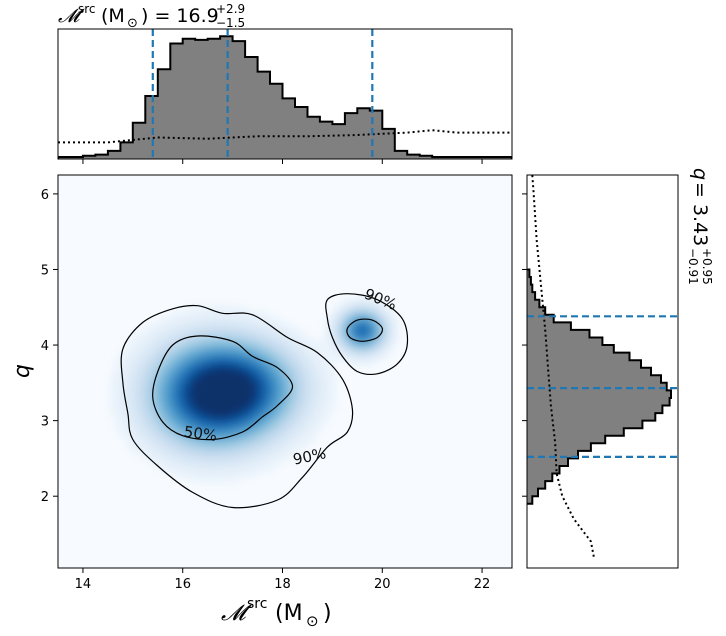 This screenshot has width=726, height=636. What do you see at coordinates (282, 584) in the screenshot?
I see `x-tick-label: 18` at bounding box center [282, 584].